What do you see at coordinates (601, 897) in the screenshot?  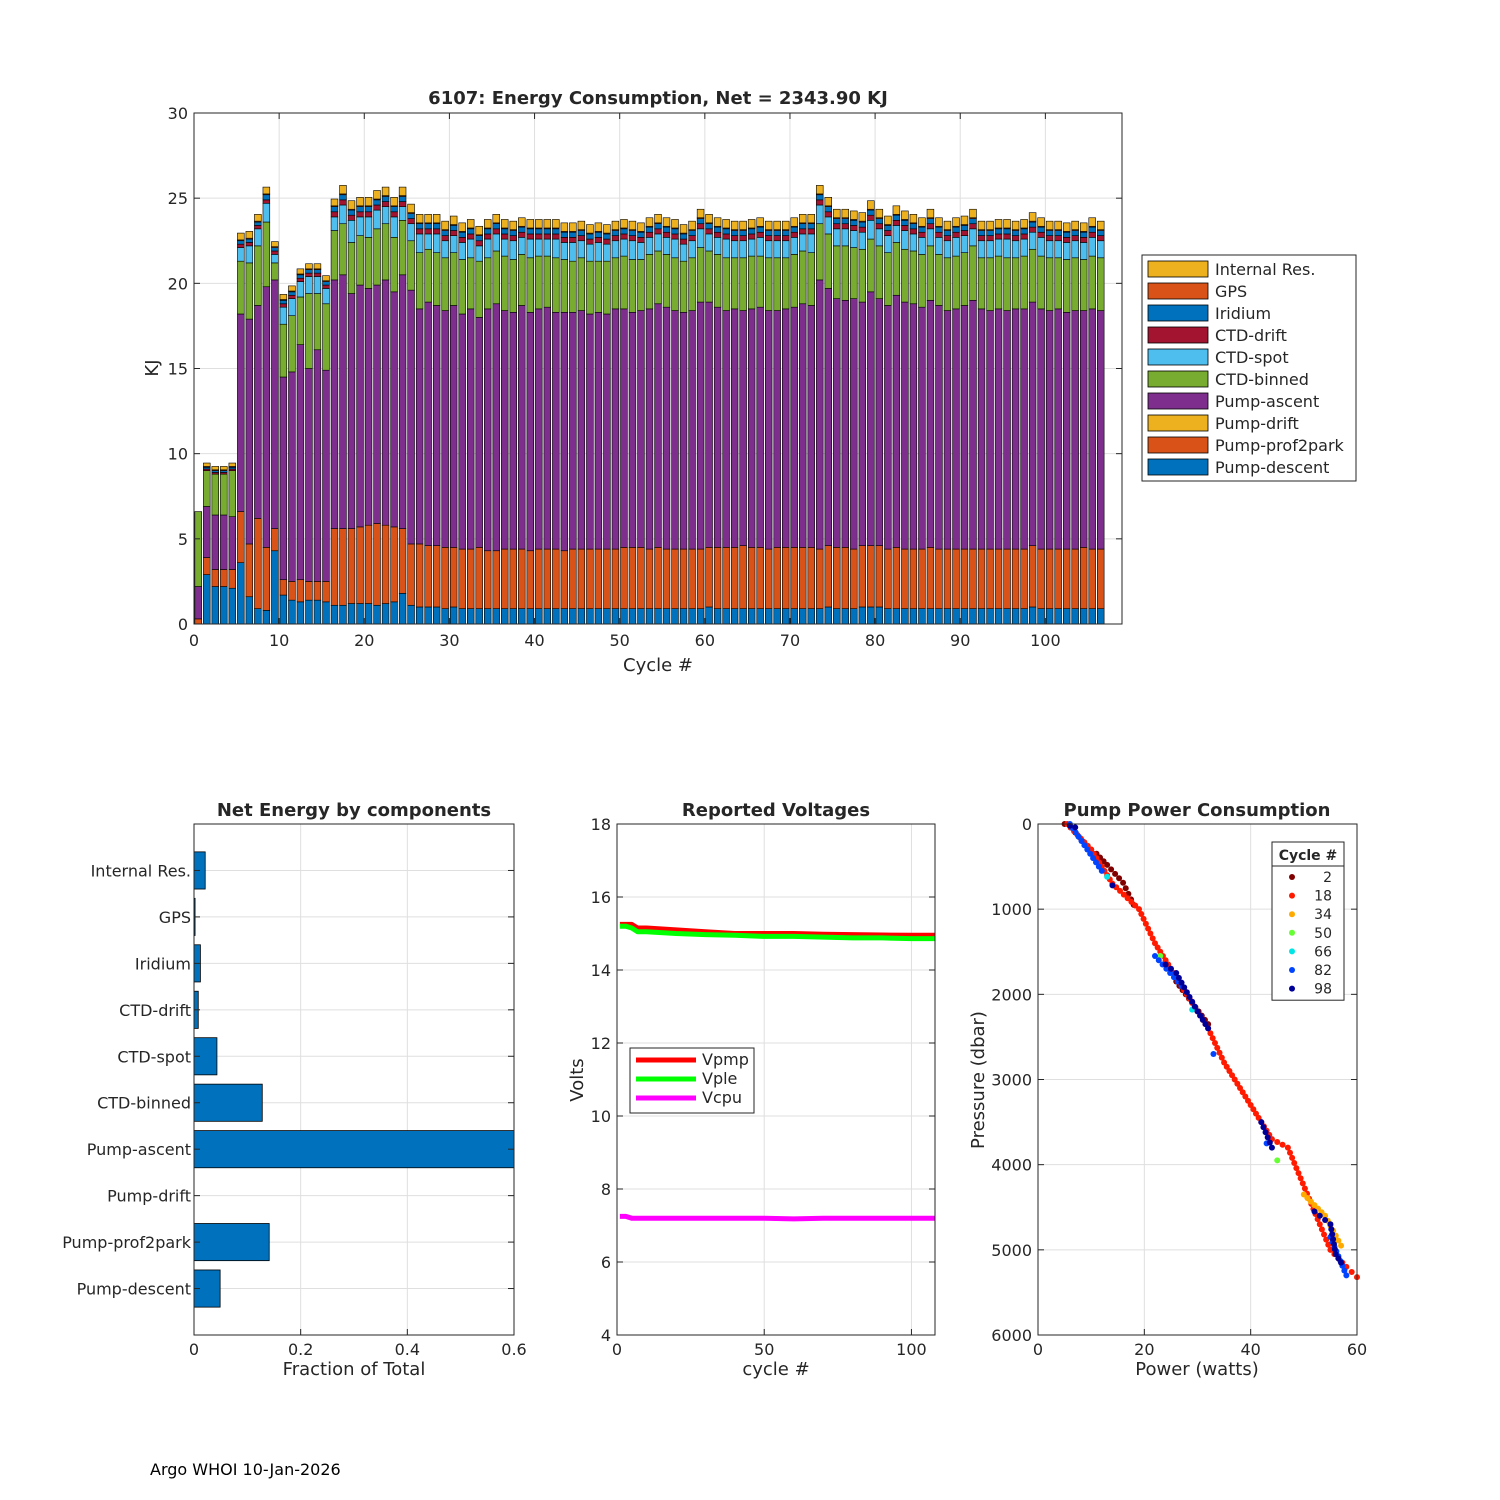 I see `y-tick-label: 16` at bounding box center [601, 897].